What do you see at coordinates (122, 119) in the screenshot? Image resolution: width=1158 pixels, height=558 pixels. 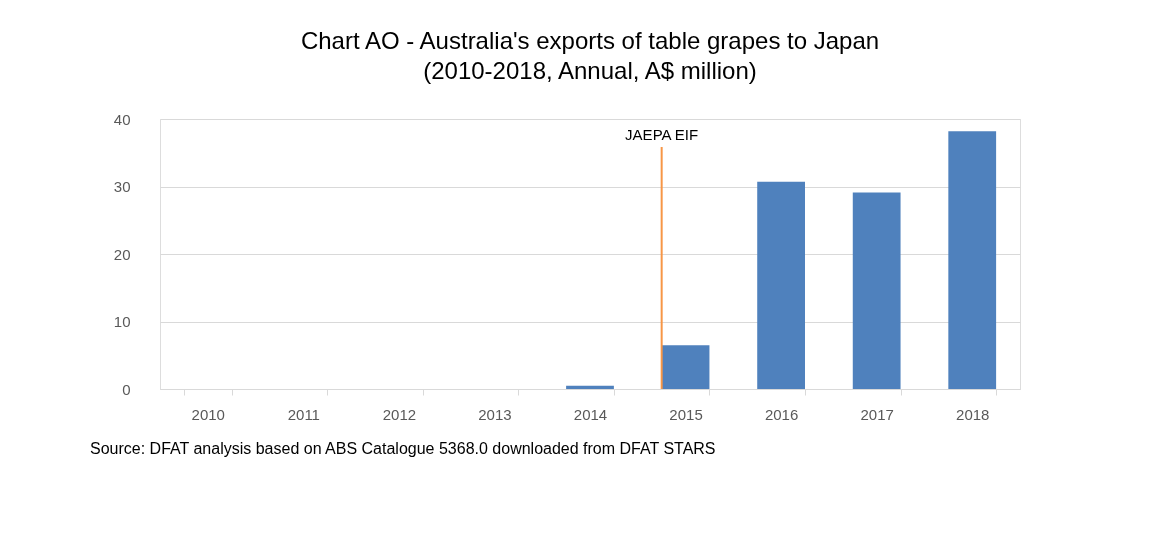 I see `y-tick-label: 40` at bounding box center [122, 119].